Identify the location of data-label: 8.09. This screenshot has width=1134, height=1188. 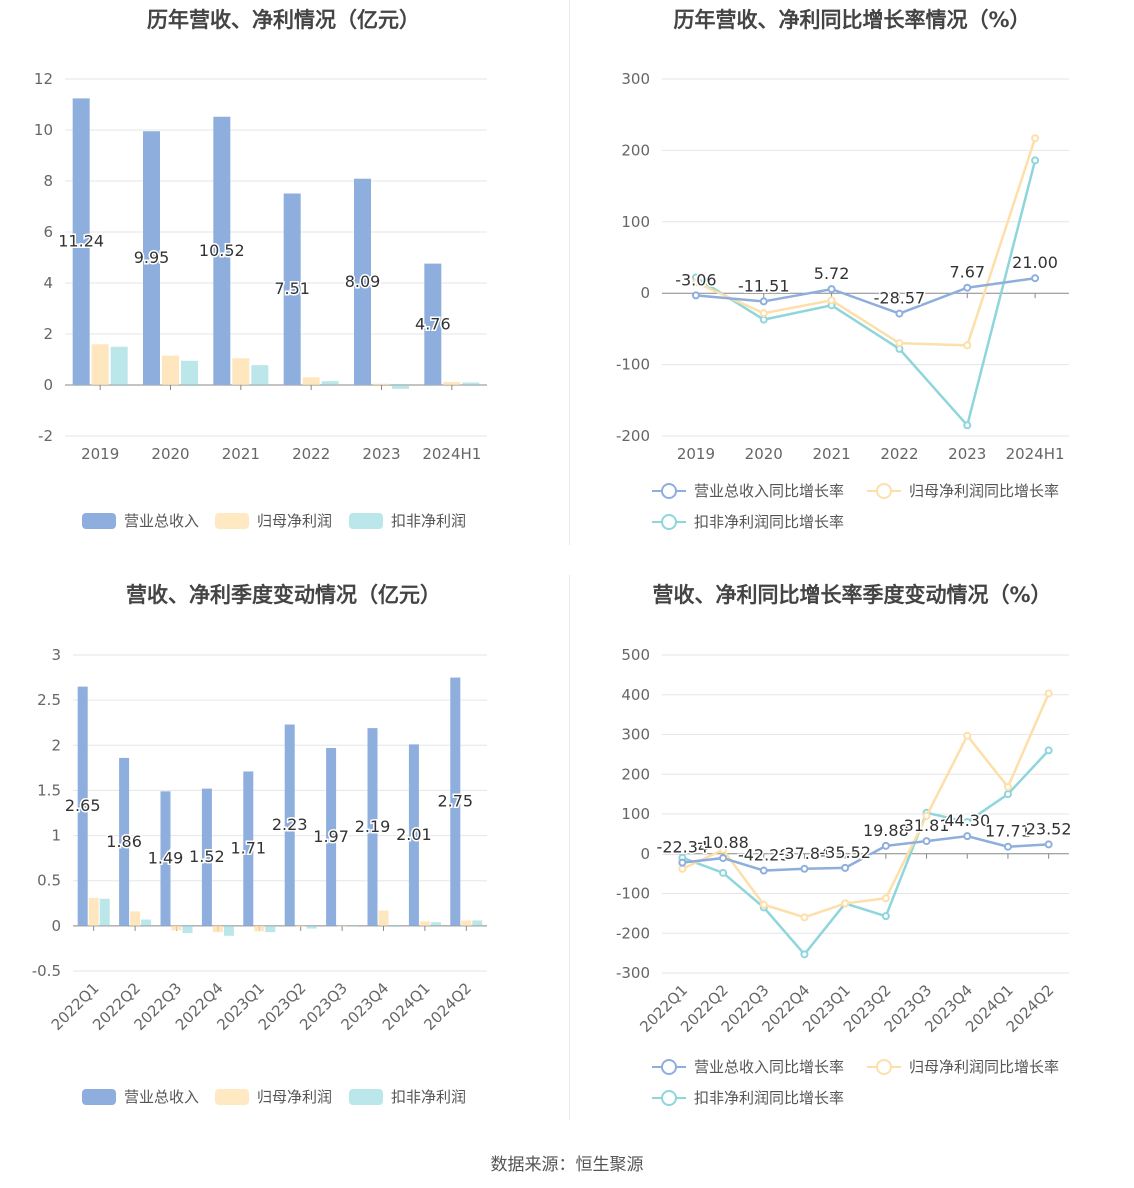
(363, 281).